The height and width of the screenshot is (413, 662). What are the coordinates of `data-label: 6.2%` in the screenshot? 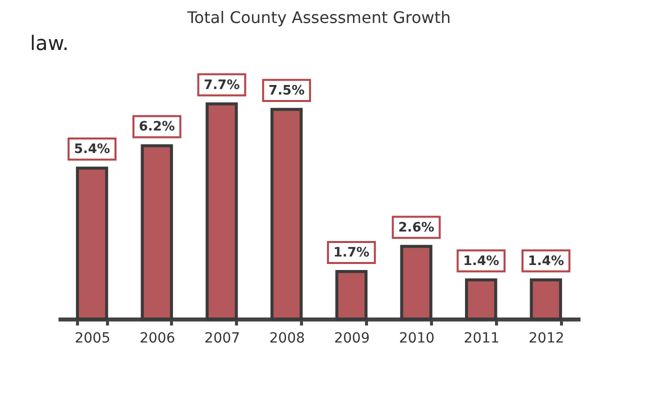 It's located at (156, 127).